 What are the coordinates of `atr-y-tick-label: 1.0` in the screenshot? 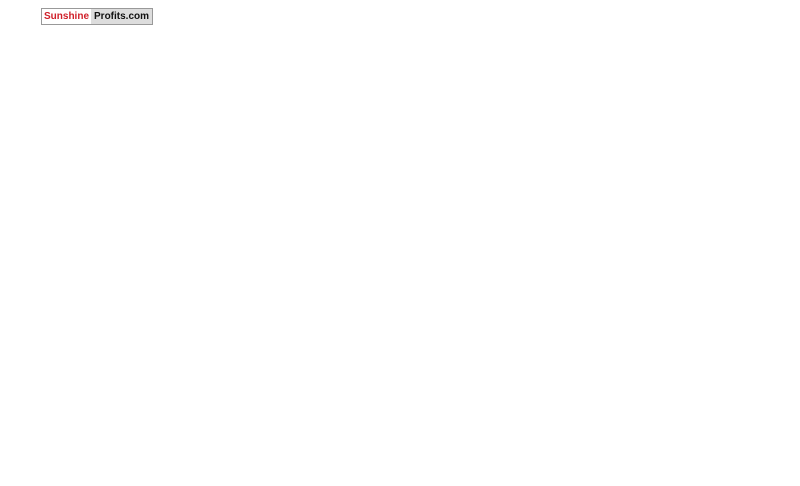 It's located at (793, 207).